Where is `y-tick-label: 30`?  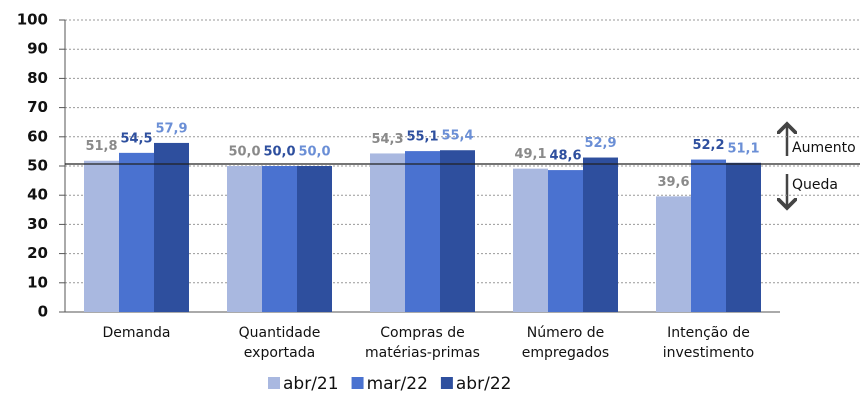 y-tick-label: 30 is located at coordinates (37, 224).